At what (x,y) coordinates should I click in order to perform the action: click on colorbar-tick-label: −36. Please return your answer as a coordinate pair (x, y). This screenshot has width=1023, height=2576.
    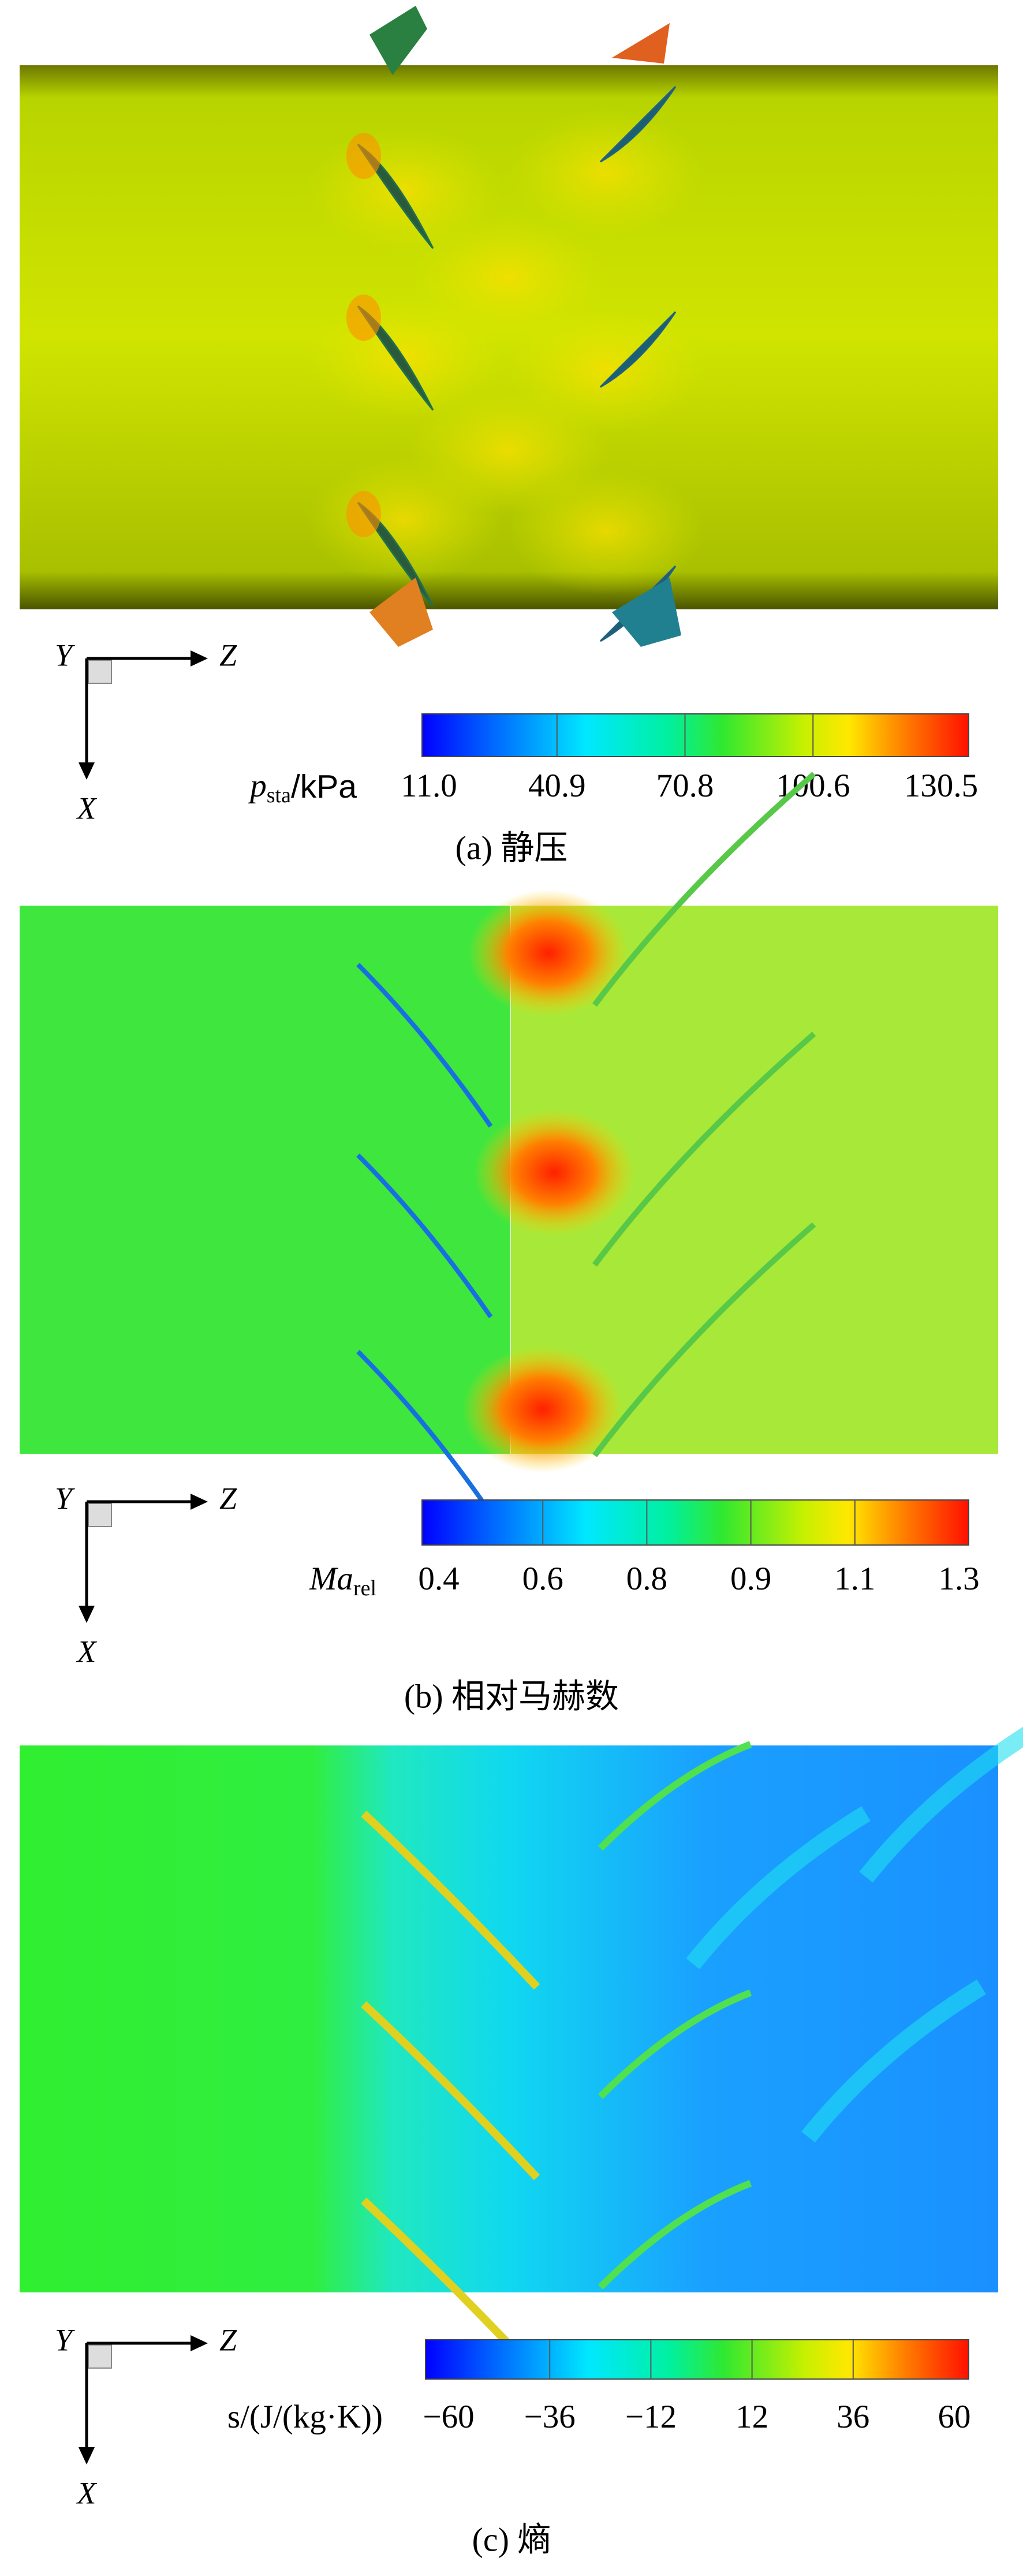
    Looking at the image, I should click on (550, 2417).